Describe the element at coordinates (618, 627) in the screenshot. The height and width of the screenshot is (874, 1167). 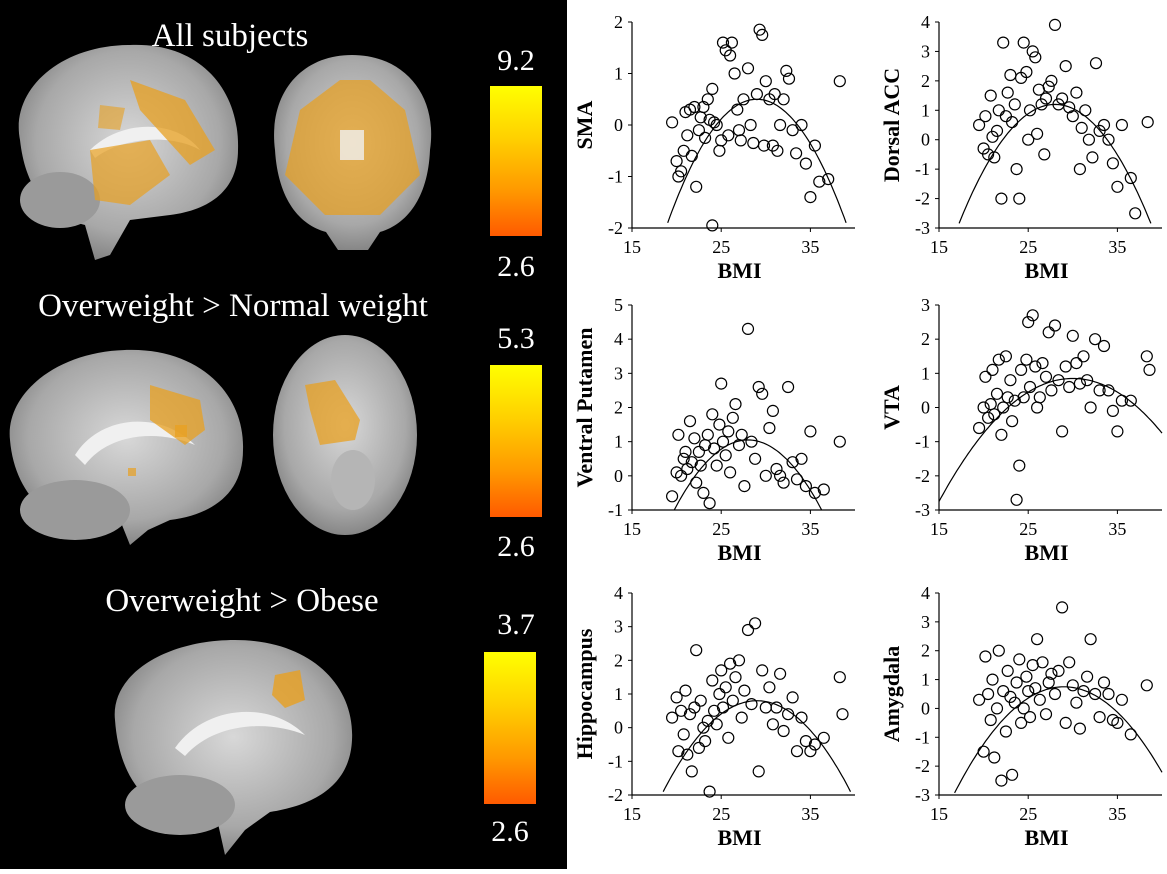
I see `y-tick-label: 3` at that location.